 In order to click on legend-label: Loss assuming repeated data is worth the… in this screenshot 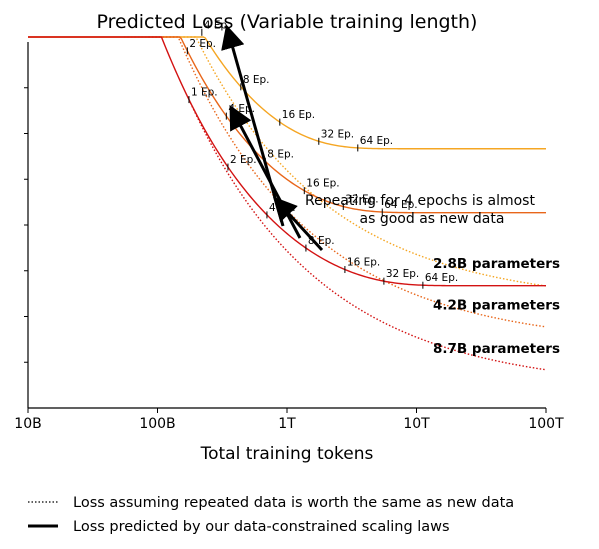, I will do `click(293, 503)`.